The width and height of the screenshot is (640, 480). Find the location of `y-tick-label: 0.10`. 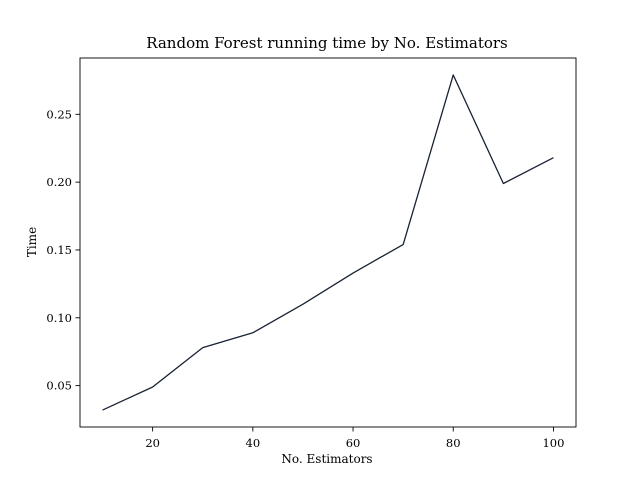

y-tick-label: 0.10 is located at coordinates (59, 318).